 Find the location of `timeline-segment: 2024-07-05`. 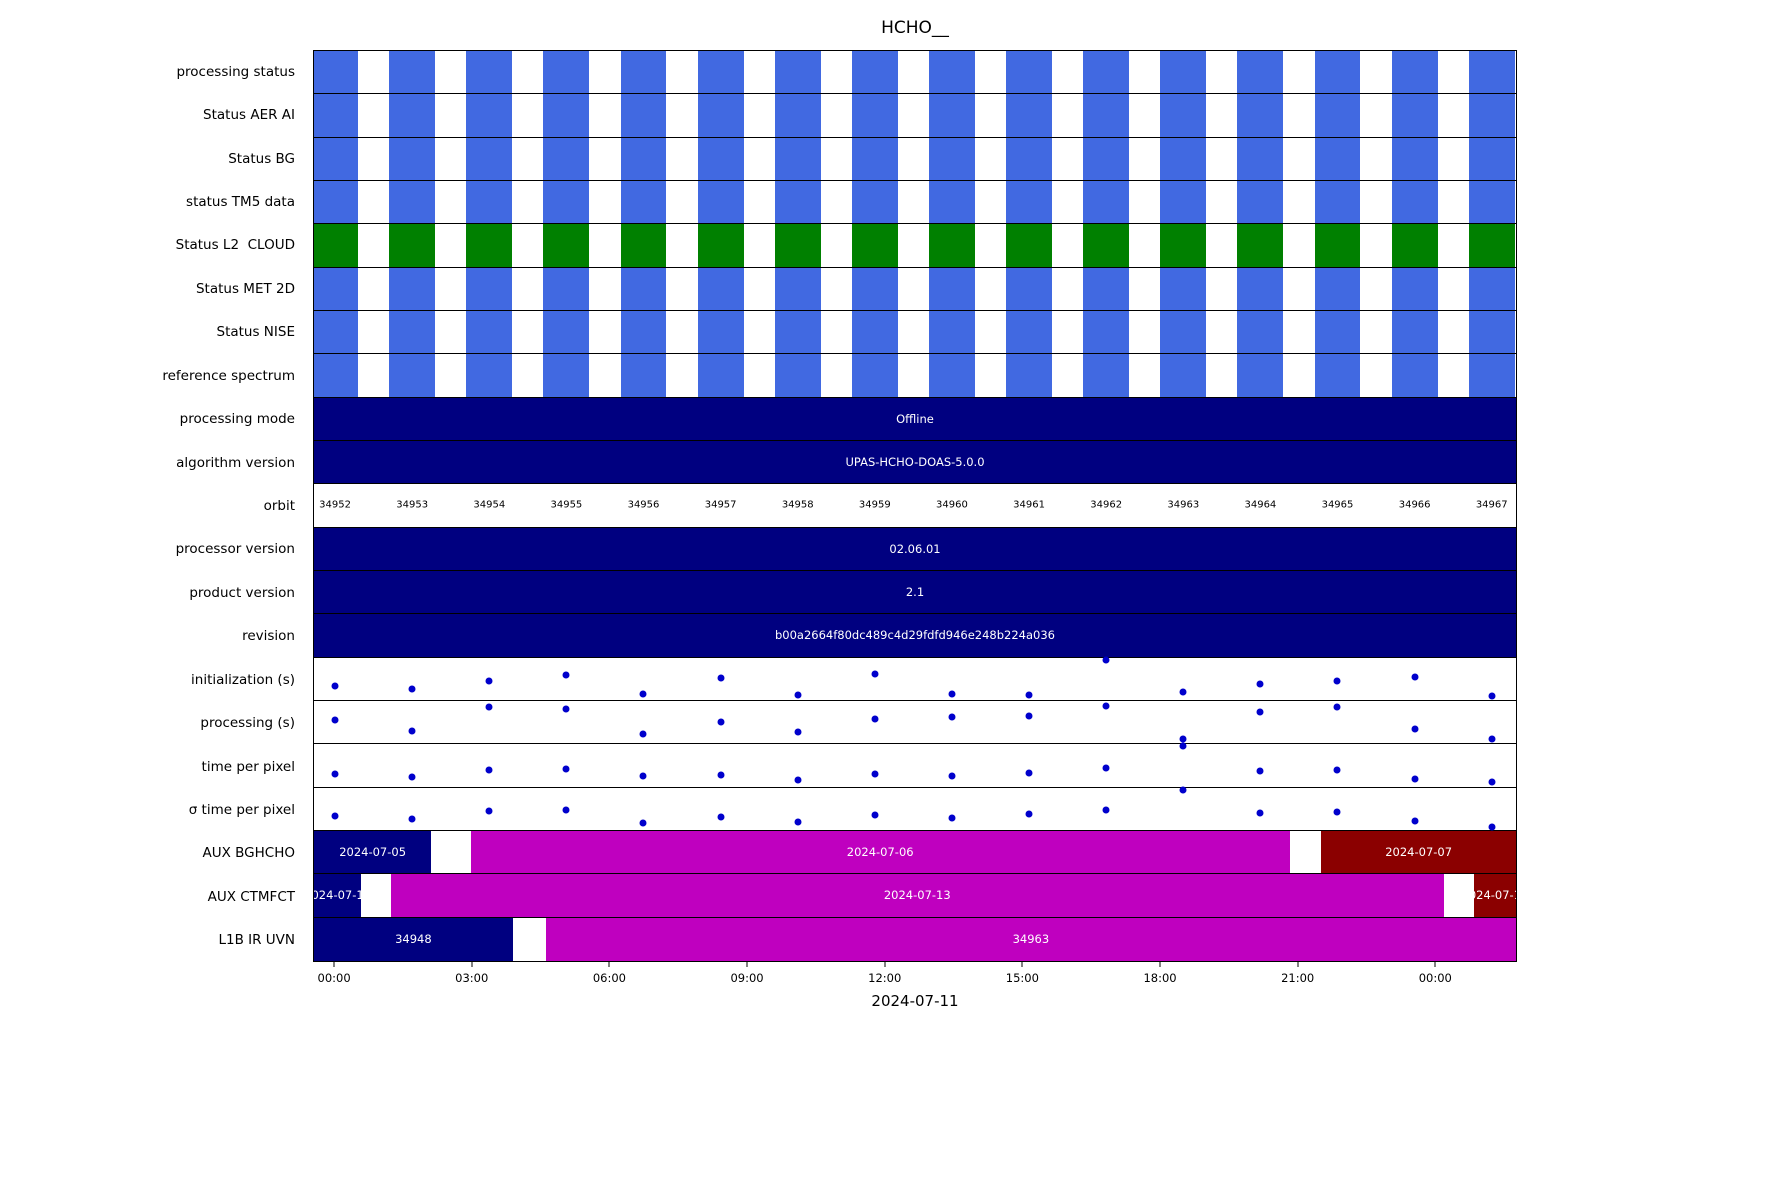

timeline-segment: 2024-07-05 is located at coordinates (373, 852).